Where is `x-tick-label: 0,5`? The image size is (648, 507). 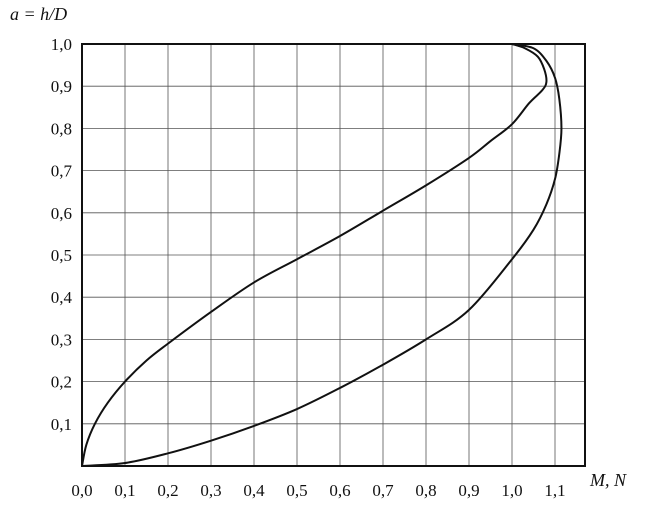
x-tick-label: 0,5 is located at coordinates (296, 490).